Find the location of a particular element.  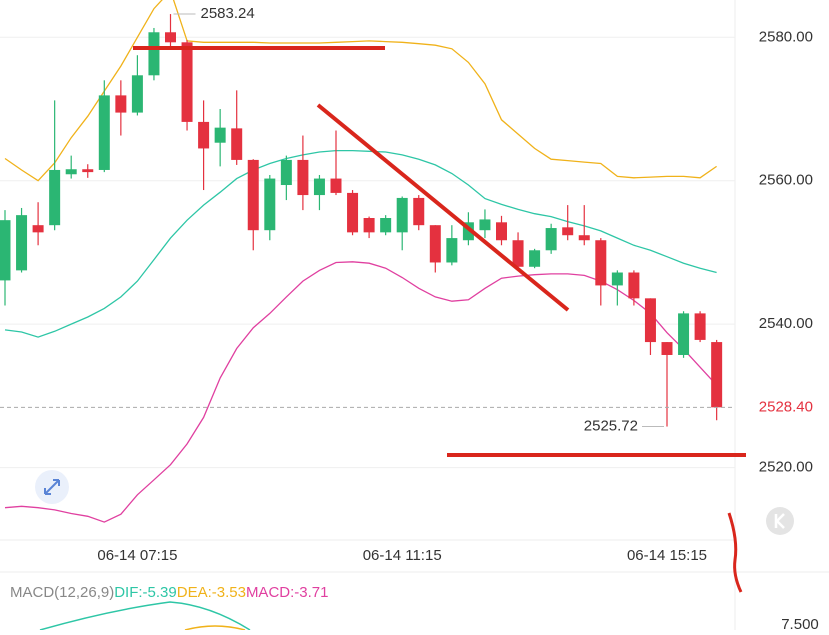

k-icon is located at coordinates (779, 521).